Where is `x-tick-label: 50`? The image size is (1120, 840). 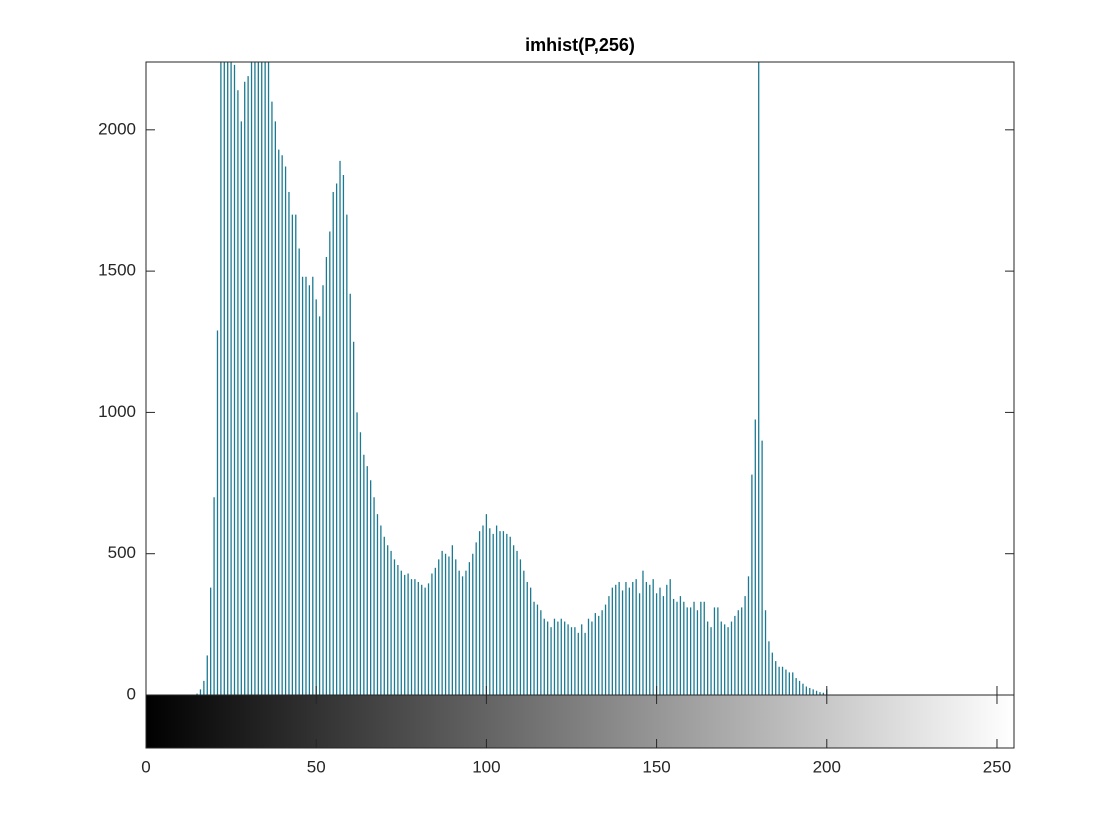 x-tick-label: 50 is located at coordinates (316, 766).